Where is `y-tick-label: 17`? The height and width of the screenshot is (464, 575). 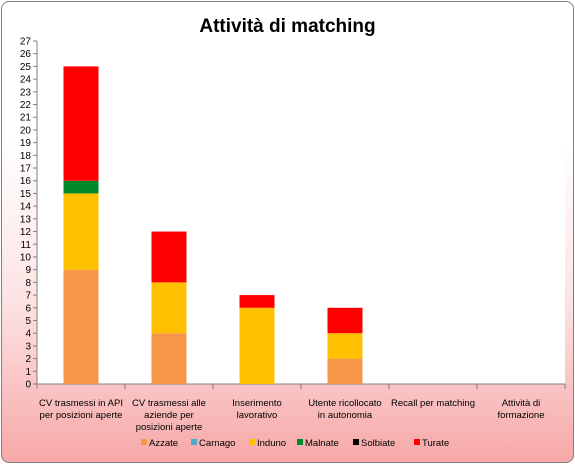 y-tick-label: 17 is located at coordinates (26, 169).